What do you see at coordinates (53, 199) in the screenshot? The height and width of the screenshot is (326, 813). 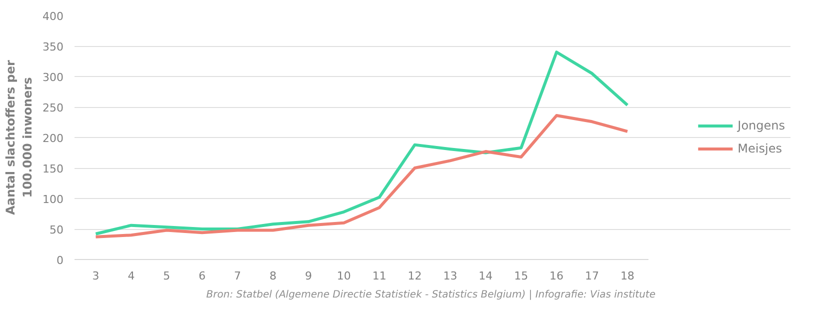 I see `y-tick-label: 100` at bounding box center [53, 199].